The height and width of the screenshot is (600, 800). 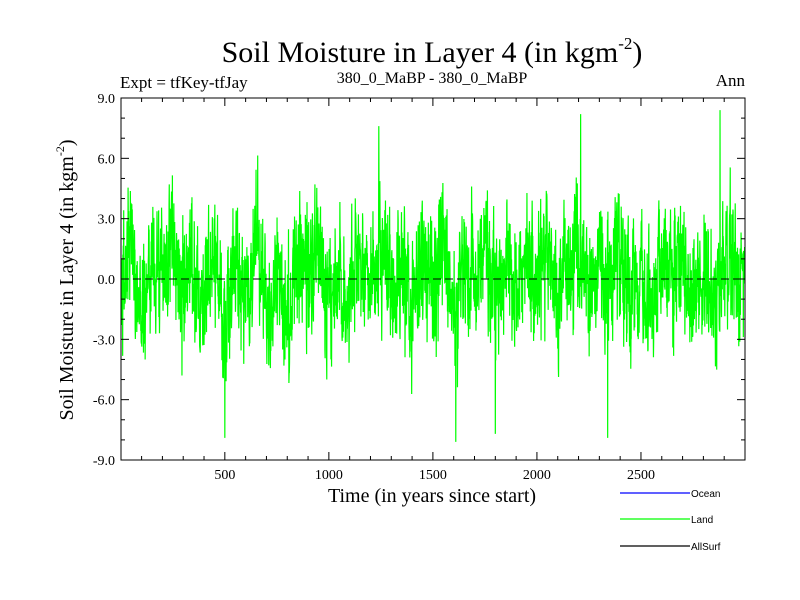 What do you see at coordinates (432, 51) in the screenshot?
I see `chart-title: Soil Moisture in Layer 4 (in kgm-2)` at bounding box center [432, 51].